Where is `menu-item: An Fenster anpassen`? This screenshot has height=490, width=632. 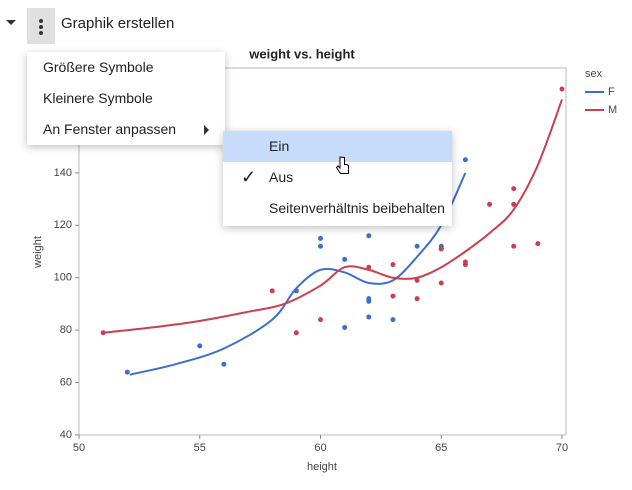 menu-item: An Fenster anpassen is located at coordinates (126, 129).